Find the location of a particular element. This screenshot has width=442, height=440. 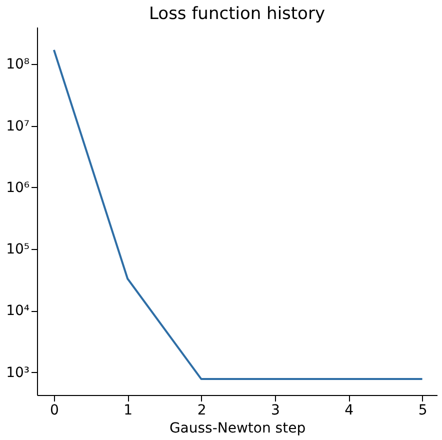

y-tick-label: 10⁷ is located at coordinates (18, 126).